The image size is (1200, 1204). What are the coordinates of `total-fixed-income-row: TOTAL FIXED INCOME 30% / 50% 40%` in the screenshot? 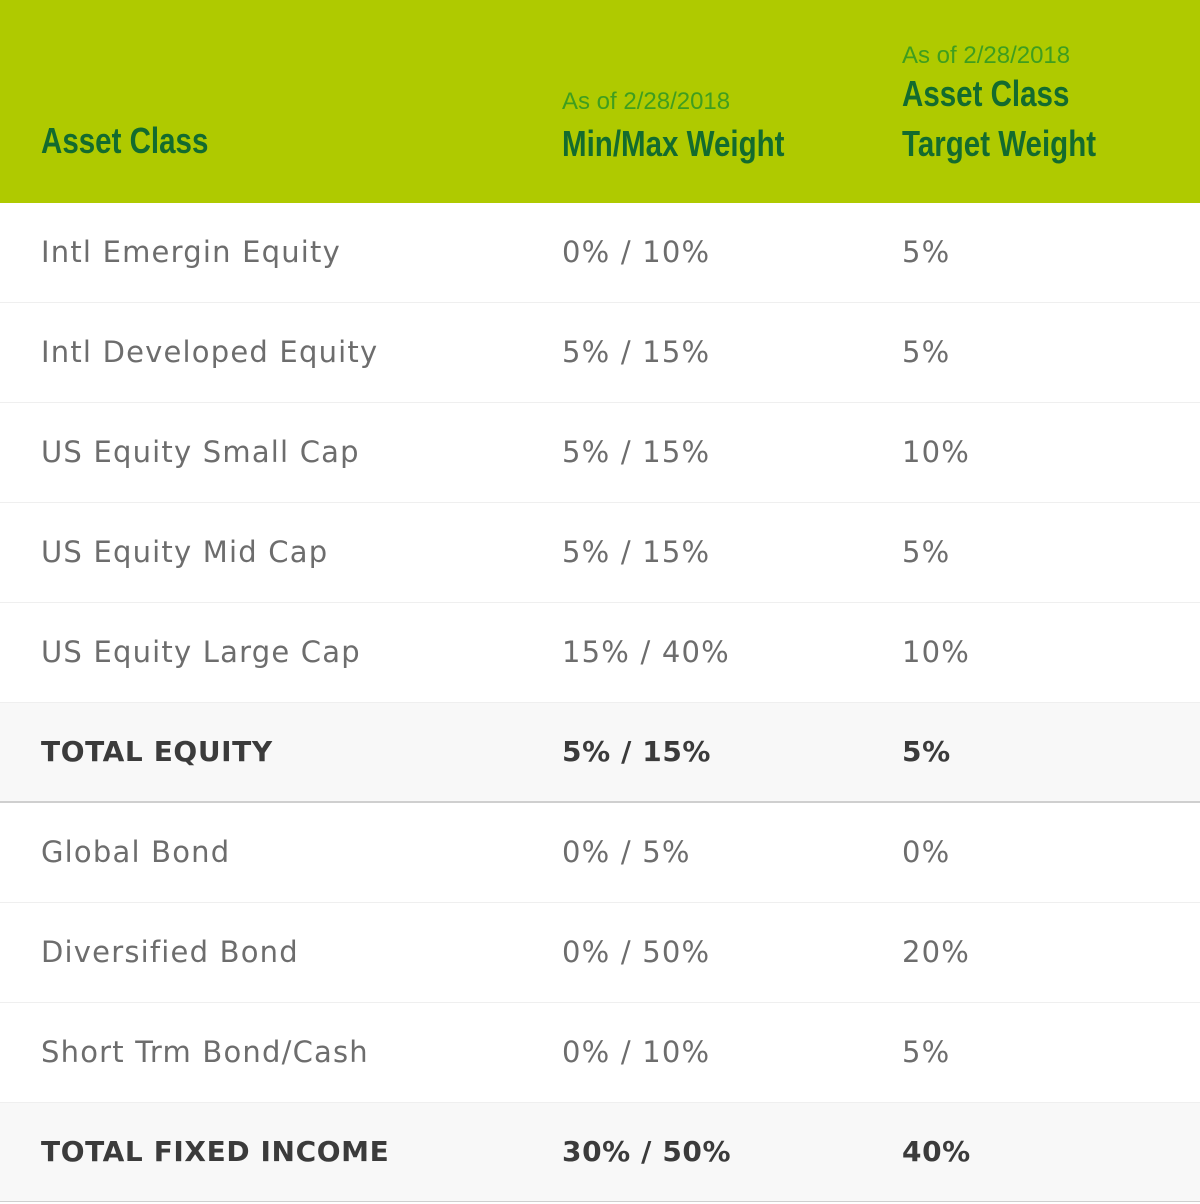 It's located at (600, 1152).